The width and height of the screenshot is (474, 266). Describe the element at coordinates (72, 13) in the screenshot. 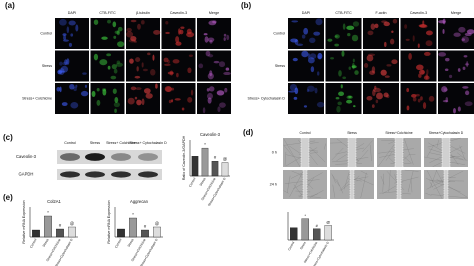

I see `column-header: DAPI` at that location.